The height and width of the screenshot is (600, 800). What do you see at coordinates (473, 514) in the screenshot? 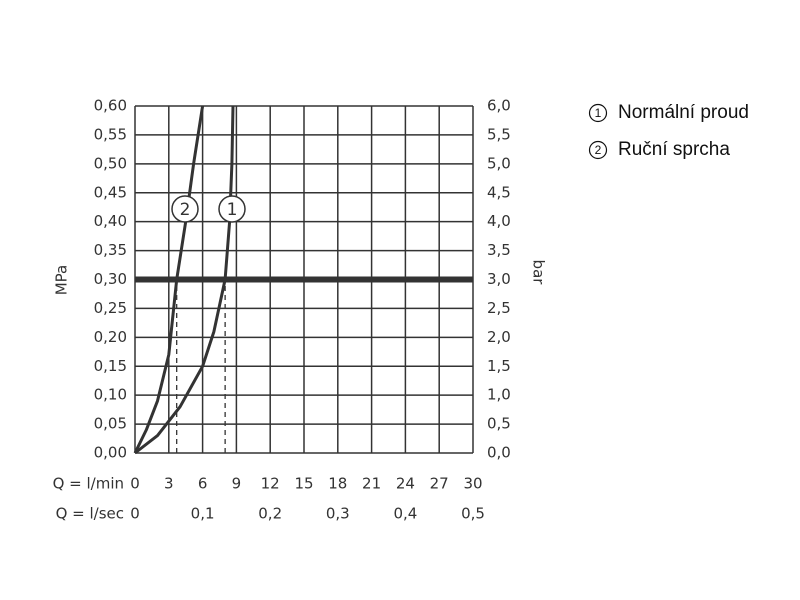
I see `x2-tick-label: 0,5` at bounding box center [473, 514].